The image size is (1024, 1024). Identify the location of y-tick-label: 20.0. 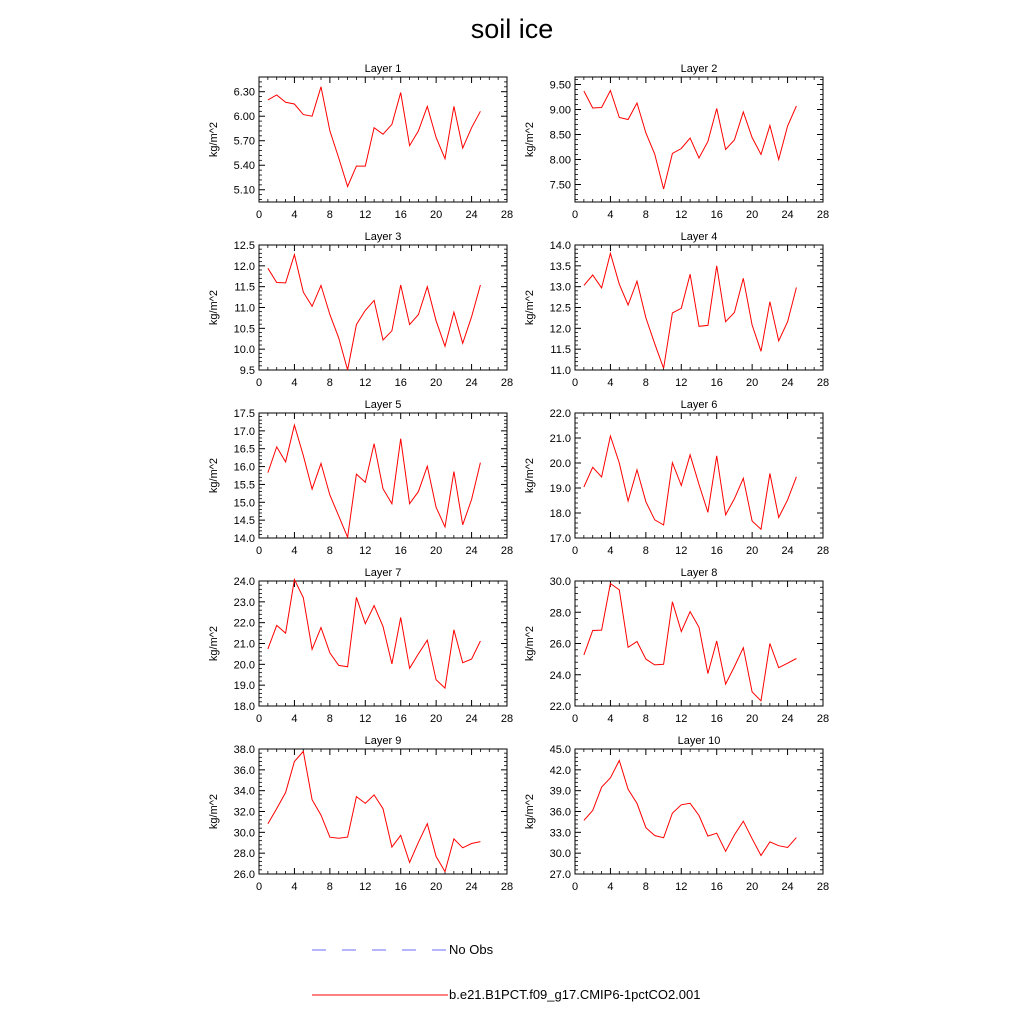
(244, 665).